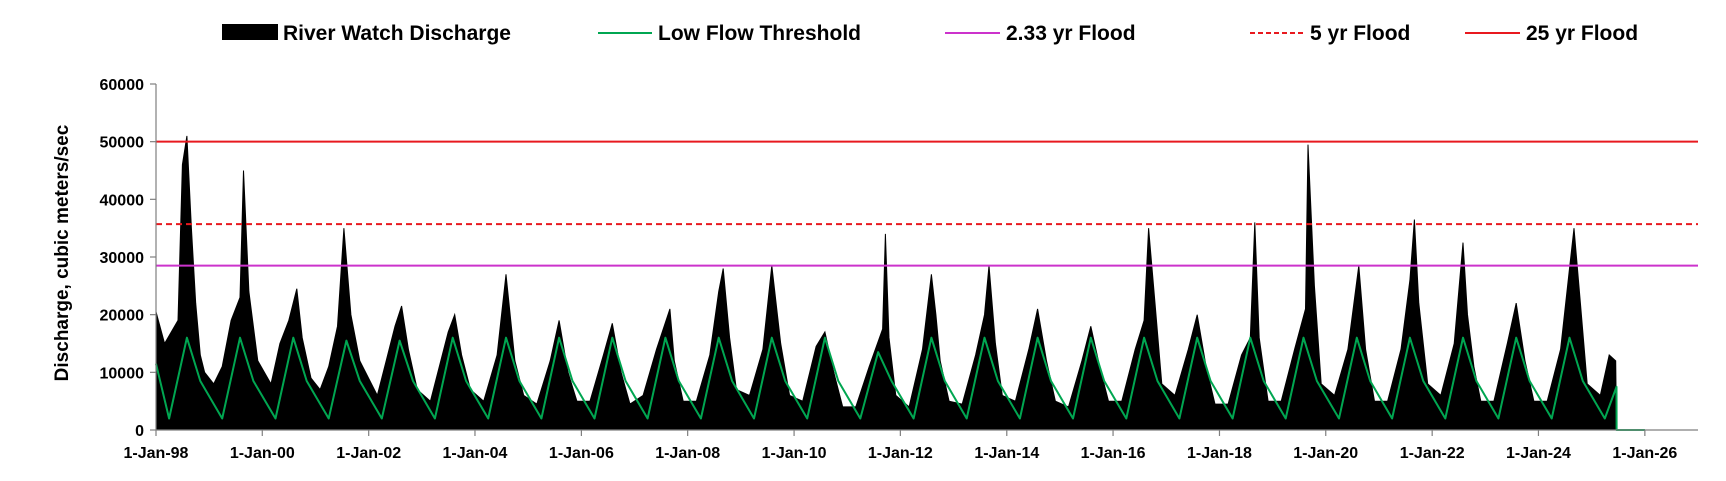  What do you see at coordinates (1006, 453) in the screenshot?
I see `x-tick-label: 1-Jan-14` at bounding box center [1006, 453].